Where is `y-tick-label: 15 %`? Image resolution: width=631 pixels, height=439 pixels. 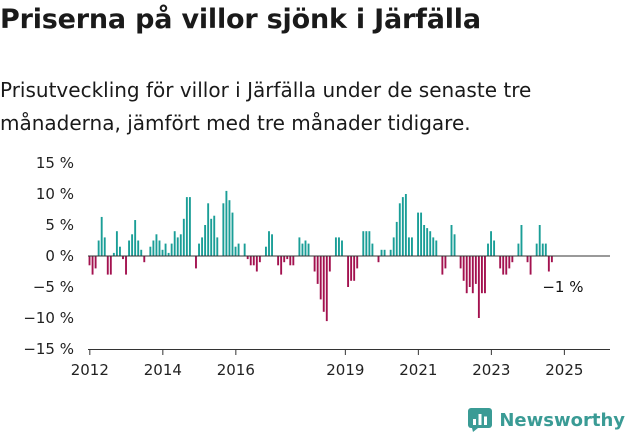 y-tick-label: 15 % is located at coordinates (55, 163).